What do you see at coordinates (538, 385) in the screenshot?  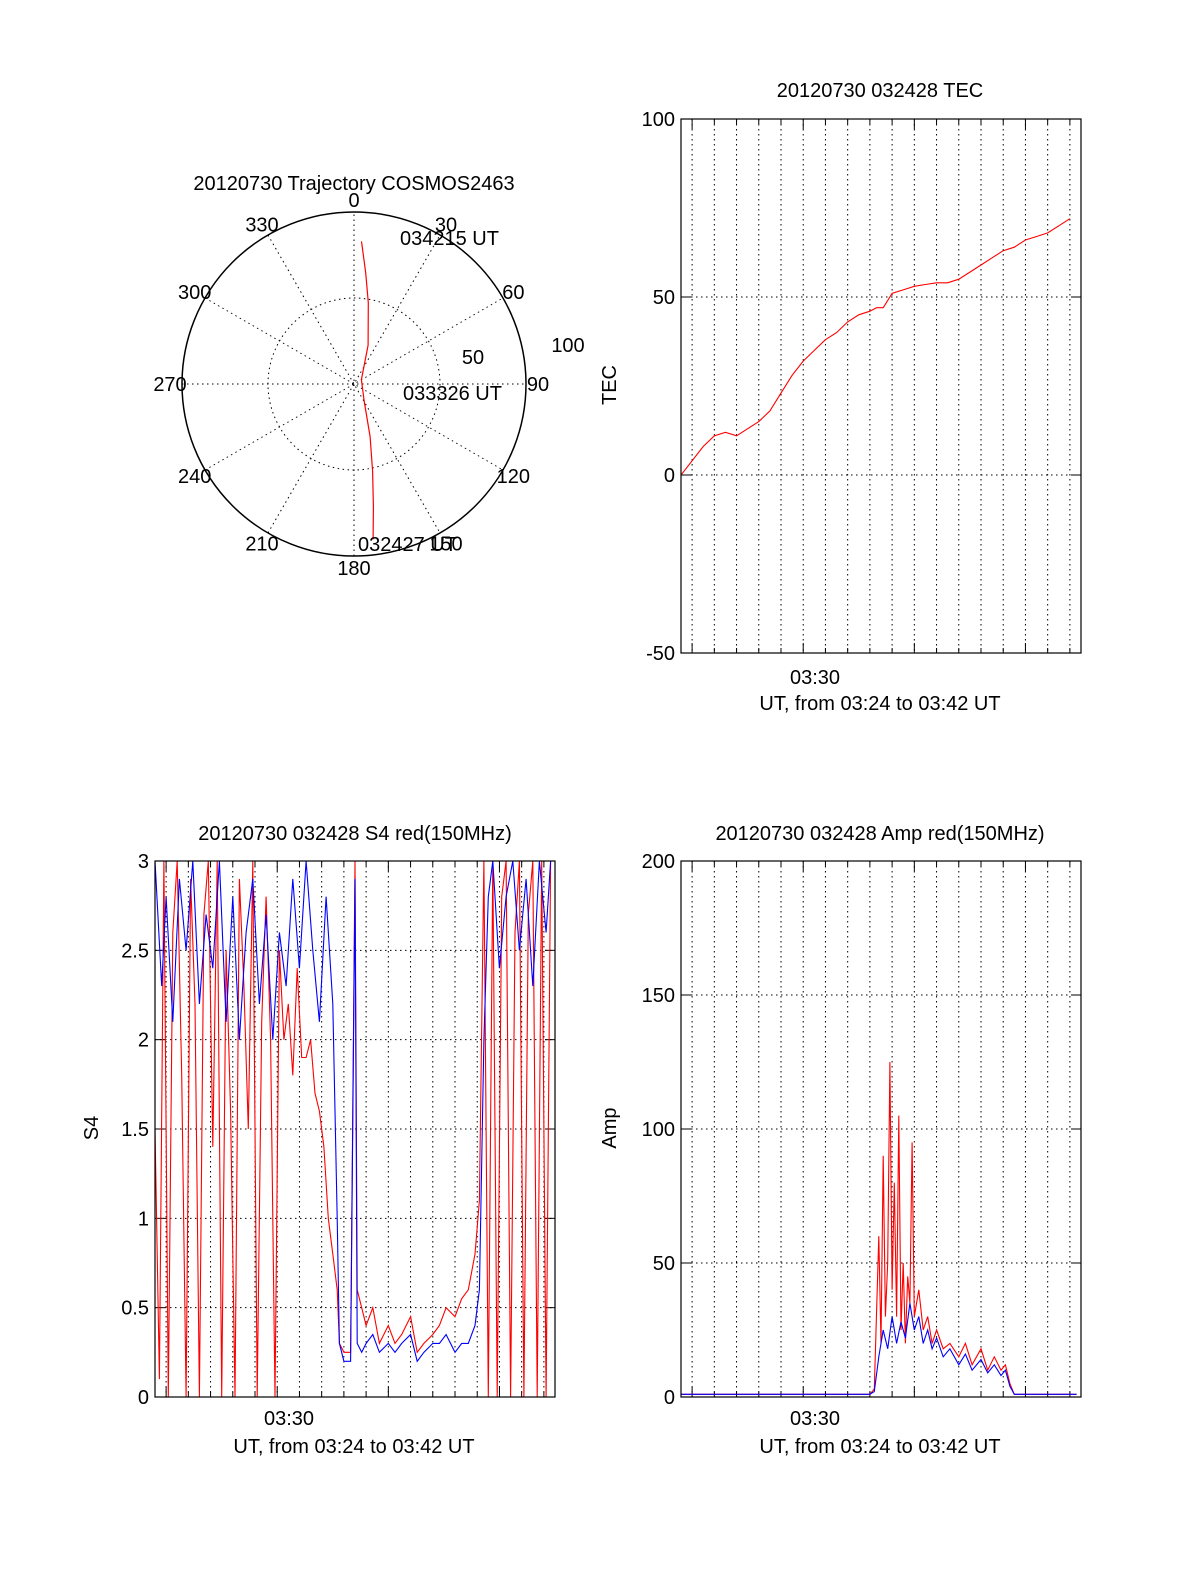 I see `azimuth-label: 90` at bounding box center [538, 385].